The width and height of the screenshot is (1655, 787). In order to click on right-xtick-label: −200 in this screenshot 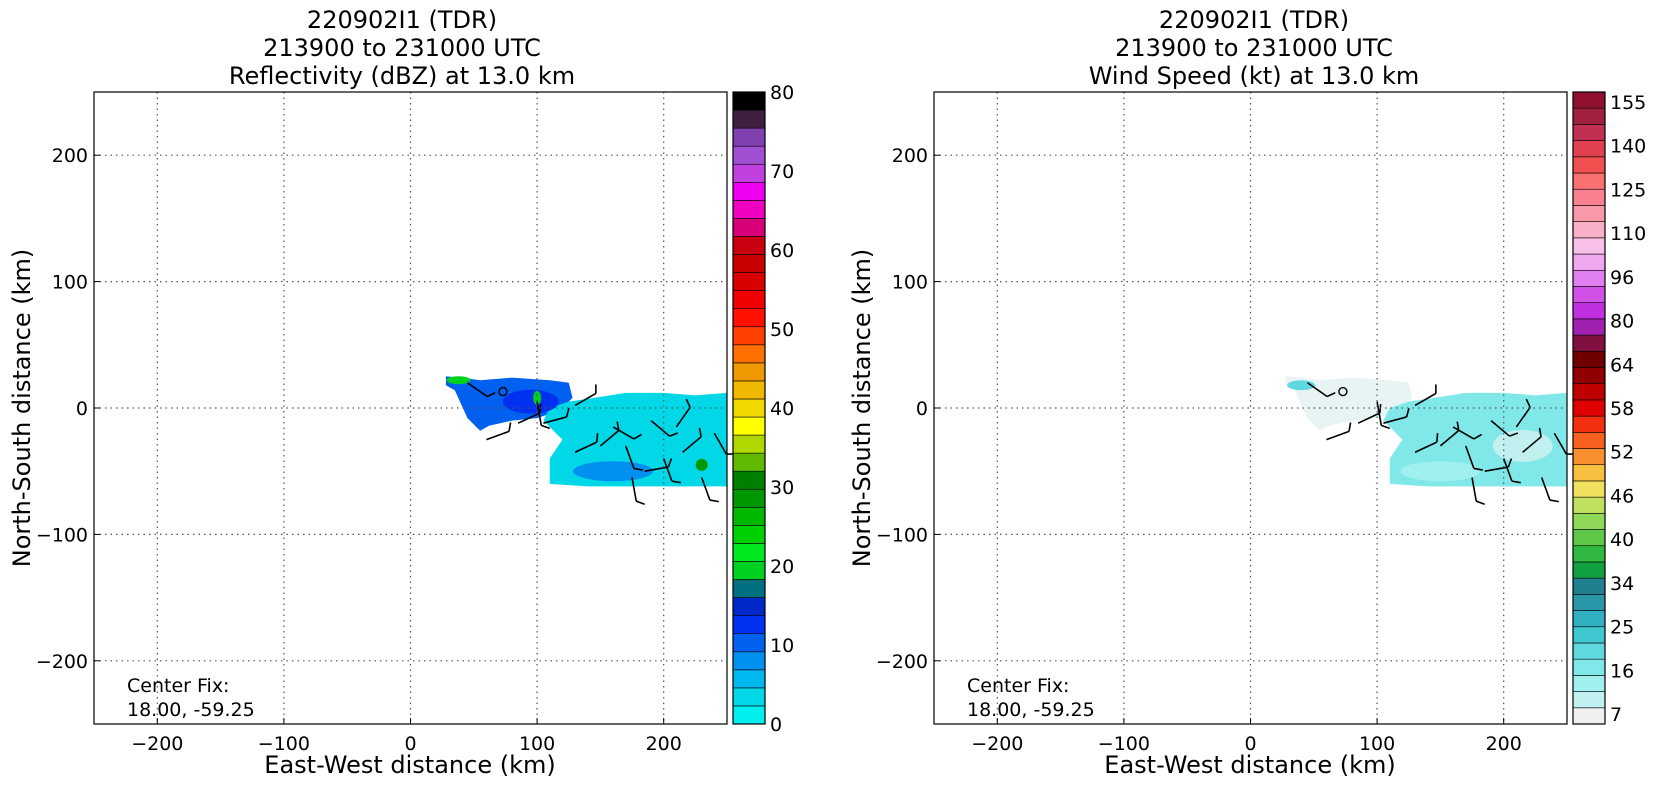, I will do `click(997, 744)`.